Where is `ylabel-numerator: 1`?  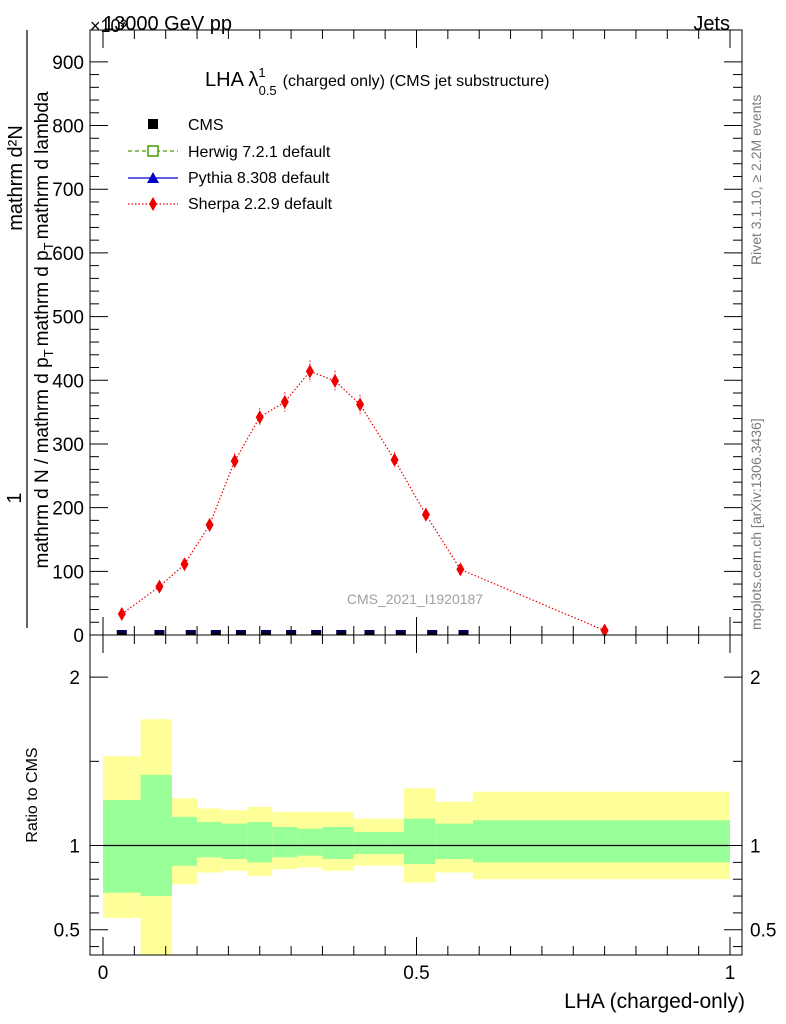 ylabel-numerator: 1 is located at coordinates (15, 497).